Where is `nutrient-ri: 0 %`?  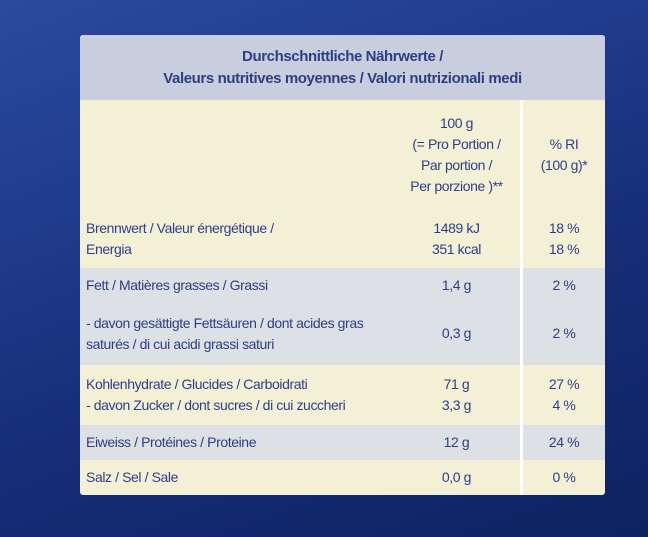 nutrient-ri: 0 % is located at coordinates (562, 477).